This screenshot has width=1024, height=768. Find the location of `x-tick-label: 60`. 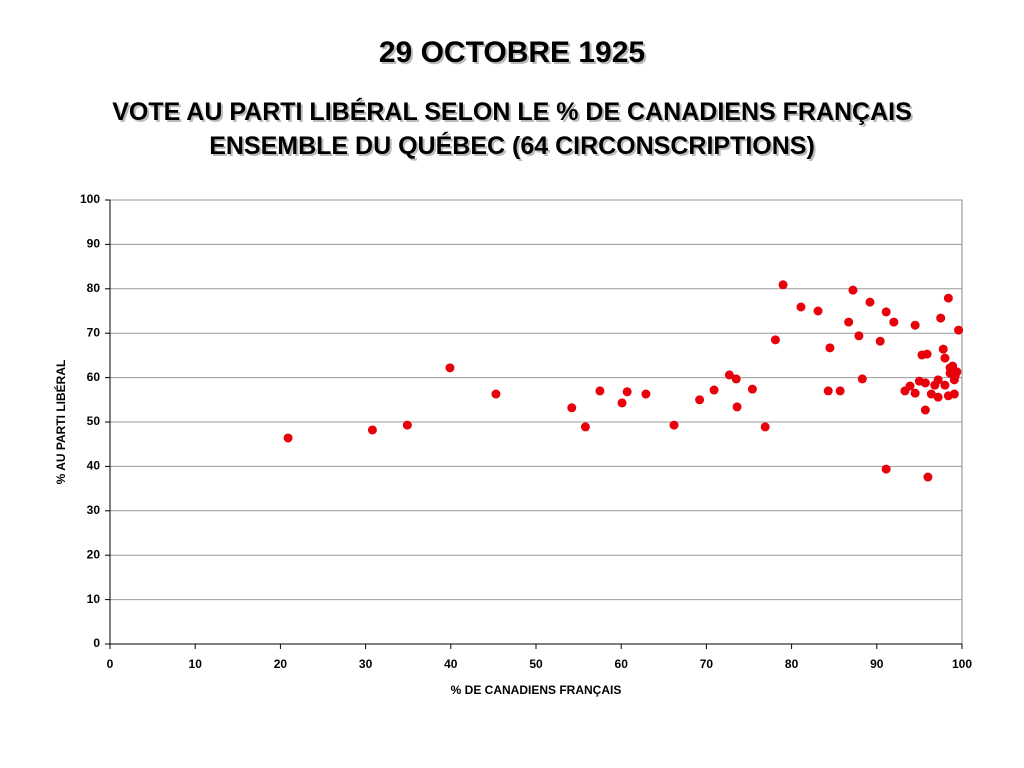

x-tick-label: 60 is located at coordinates (622, 664).